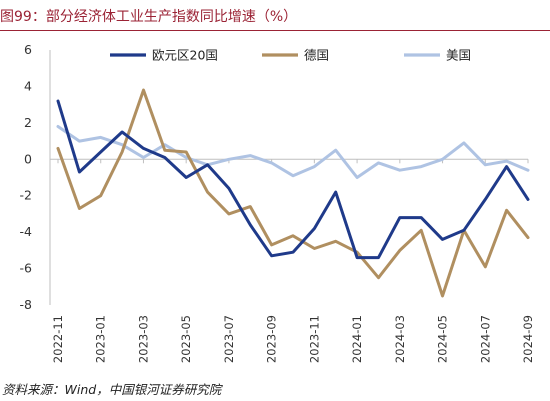  Describe the element at coordinates (58, 339) in the screenshot. I see `x-tick-label: 2022-11` at that location.